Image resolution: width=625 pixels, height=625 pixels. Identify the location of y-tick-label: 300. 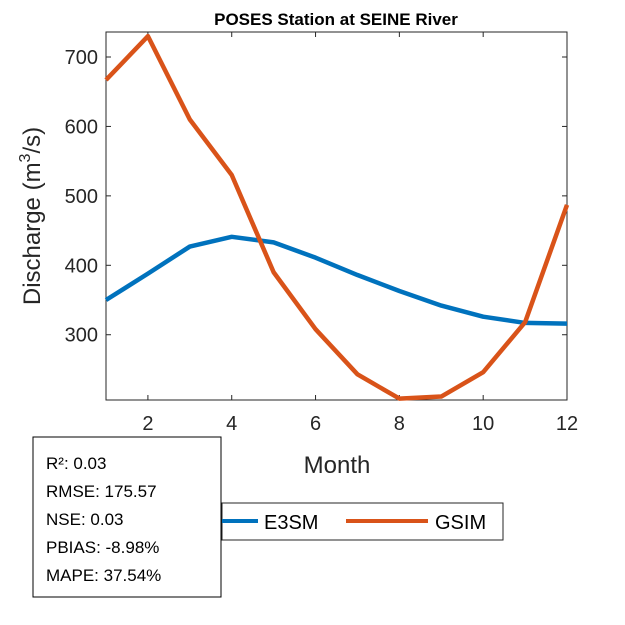
(81, 336).